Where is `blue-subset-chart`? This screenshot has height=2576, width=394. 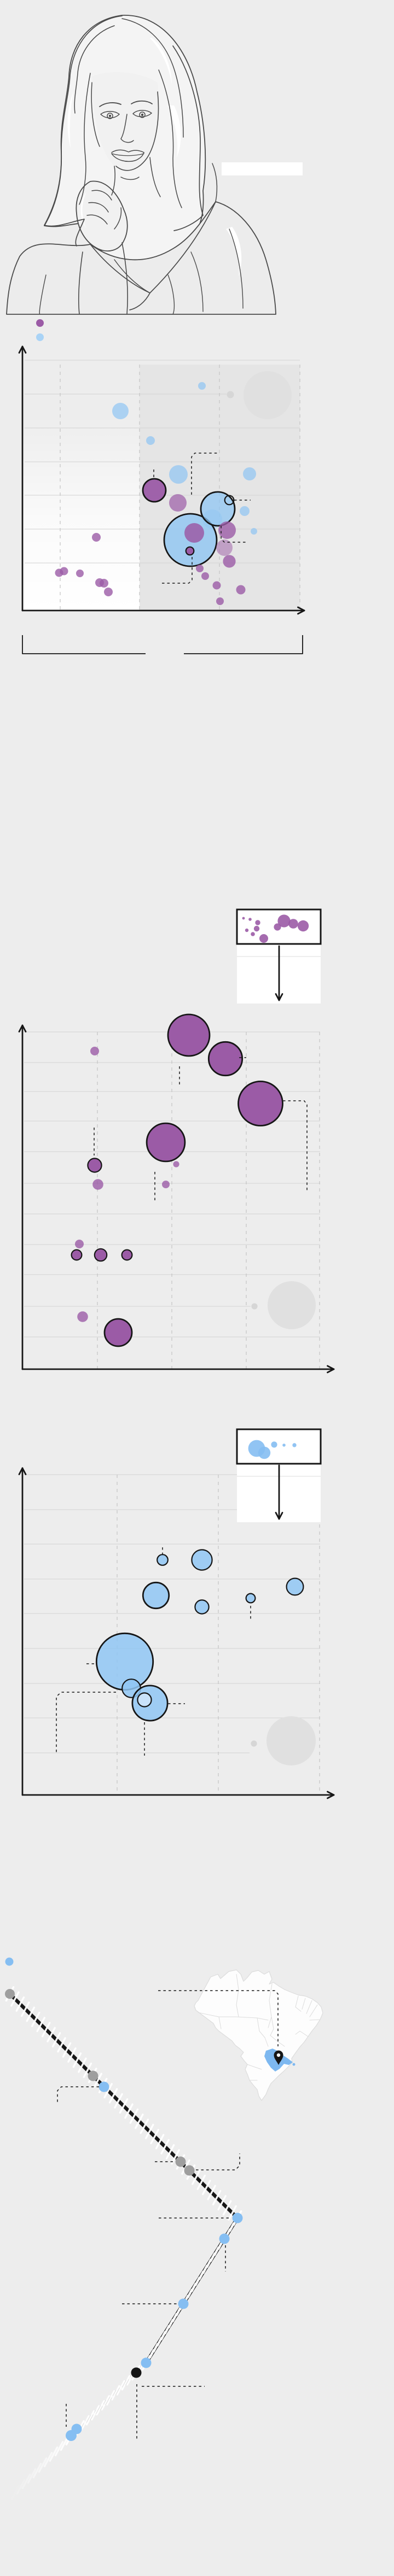 blue-subset-chart is located at coordinates (176, 1613).